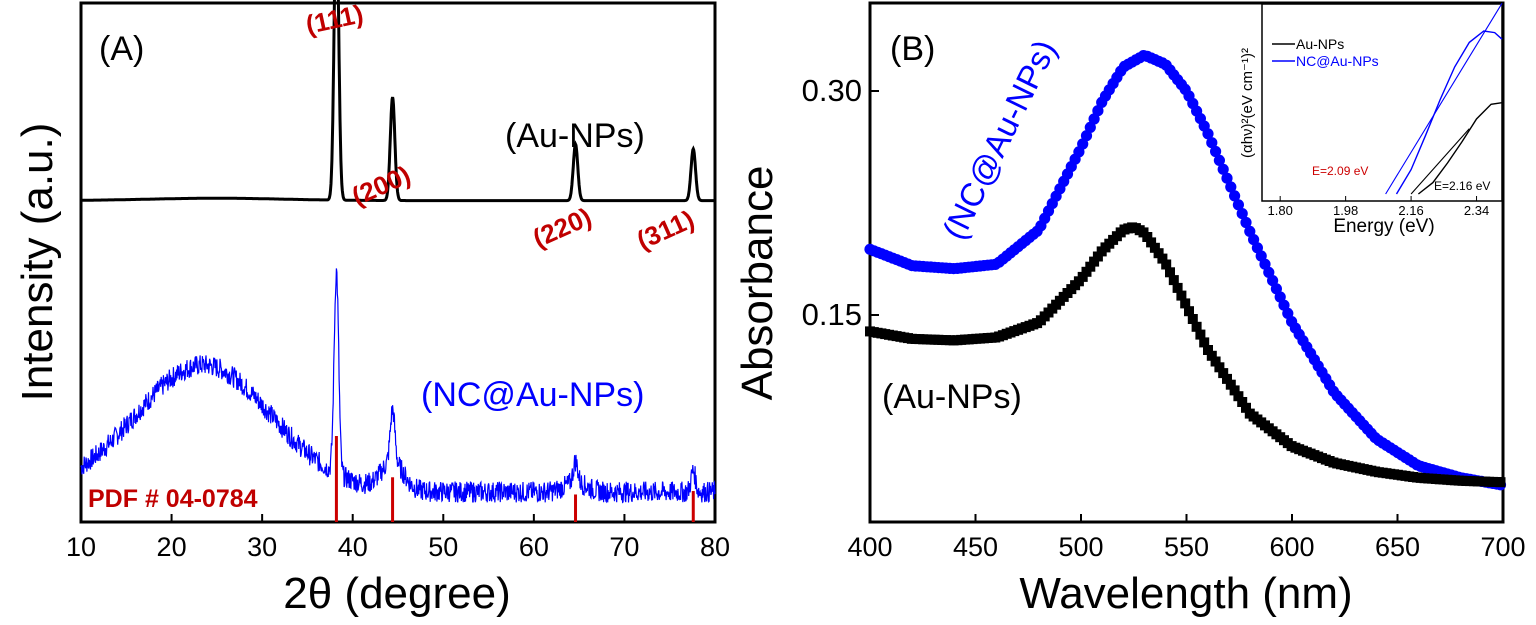 The image size is (1536, 625). What do you see at coordinates (952, 397) in the screenshot?
I see `panel-b-series-label-au: (Au-NPs)` at bounding box center [952, 397].